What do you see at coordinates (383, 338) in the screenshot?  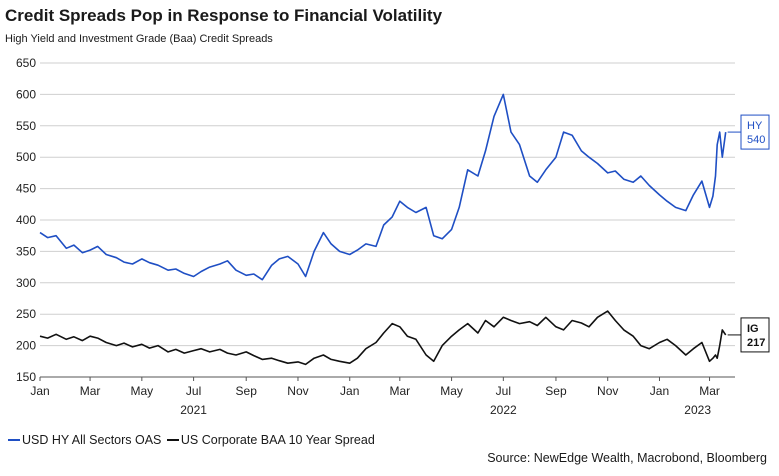 I see `series-line-ig` at bounding box center [383, 338].